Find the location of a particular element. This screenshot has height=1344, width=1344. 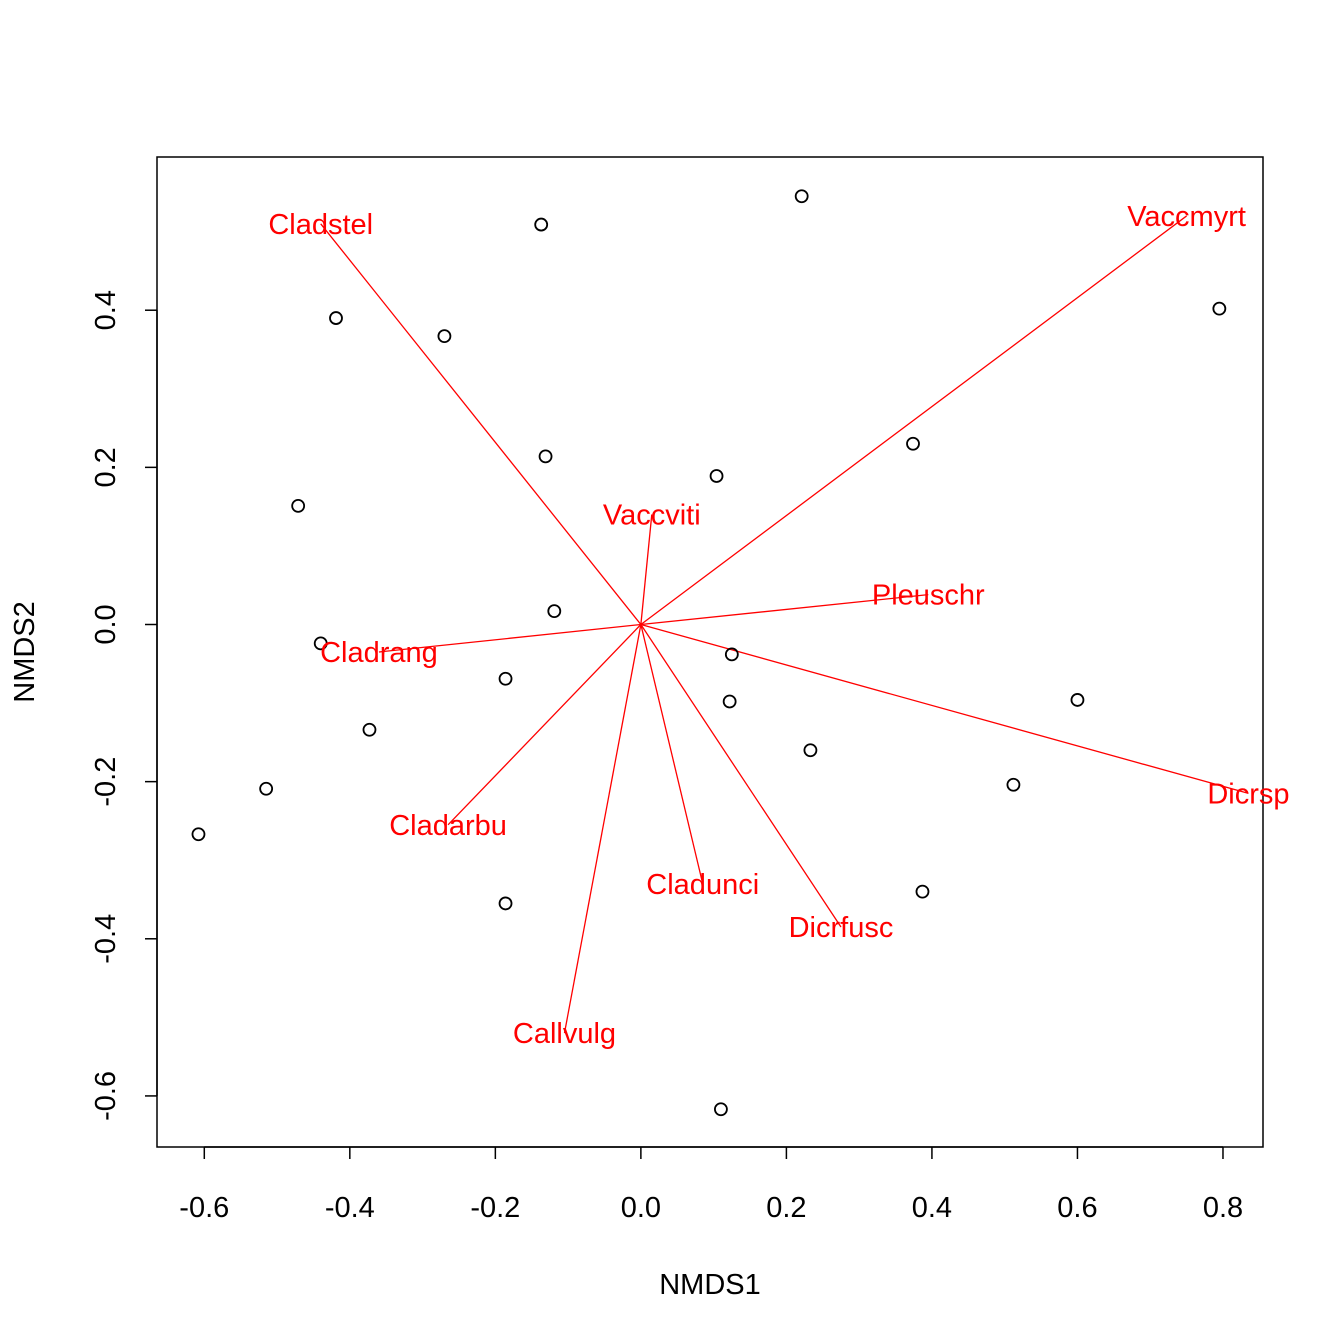

species-label: Vaccviti is located at coordinates (652, 516).